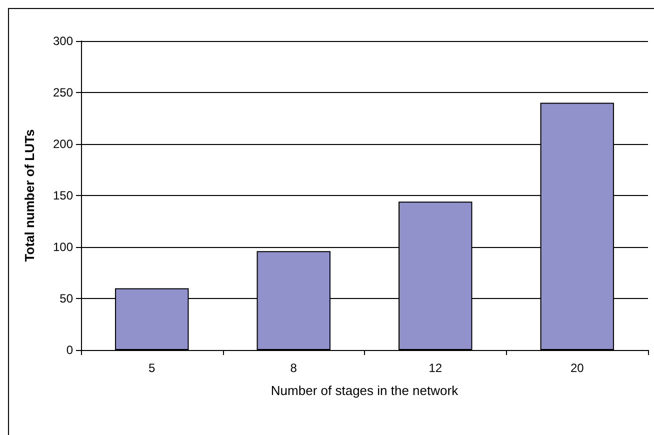  I want to click on x-axis-title: Number of stages in the network, so click(364, 390).